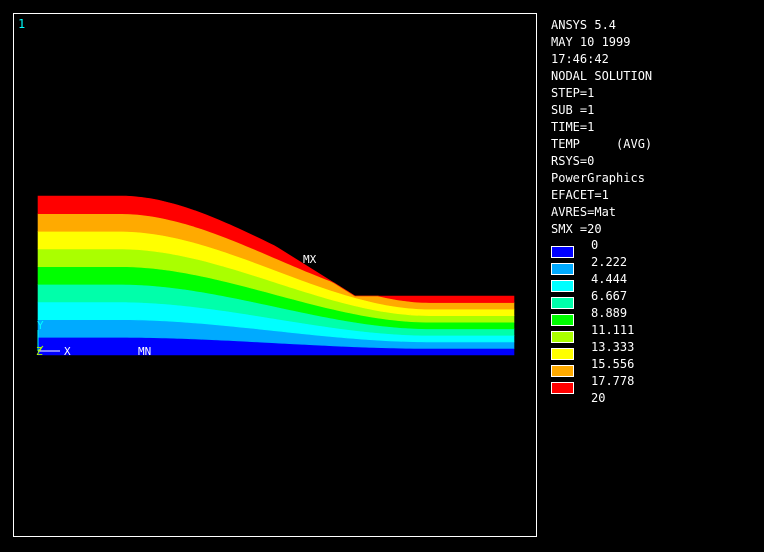 The image size is (764, 552). I want to click on legend-label: 4.444, so click(609, 279).